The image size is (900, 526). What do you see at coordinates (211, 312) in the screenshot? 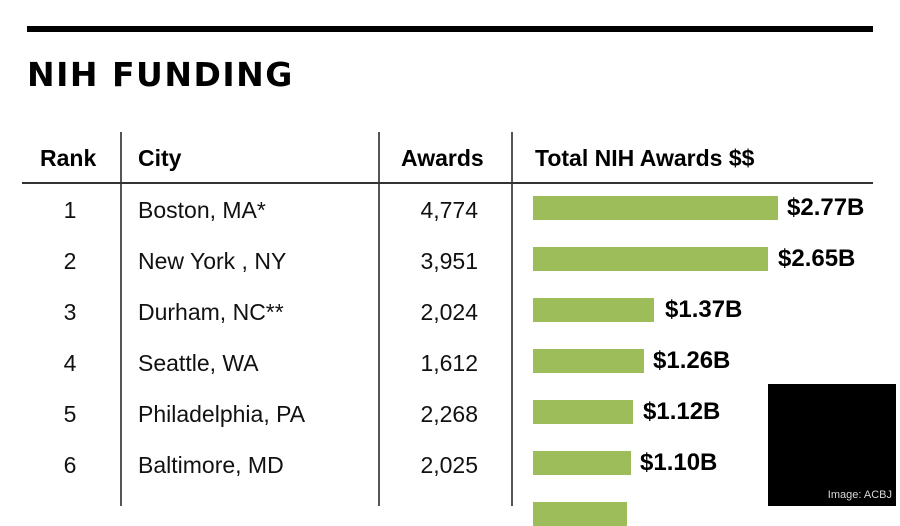
I see `city-cell: Durham, NC**` at bounding box center [211, 312].